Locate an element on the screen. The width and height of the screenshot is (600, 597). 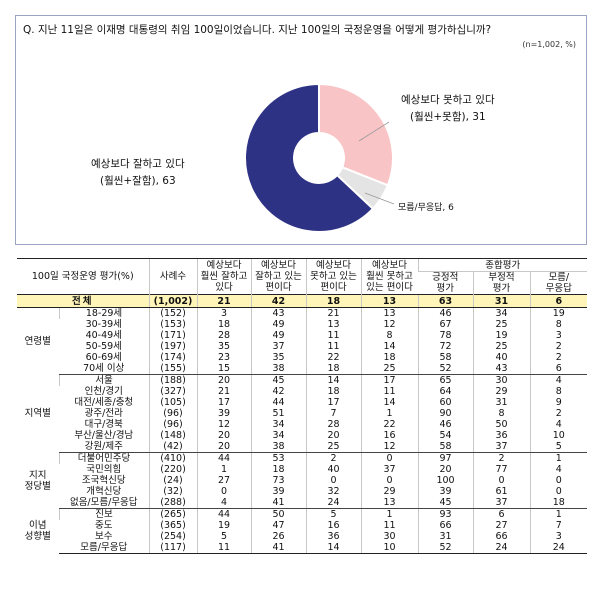
category-label: 70세 이상 is located at coordinates (104, 369).